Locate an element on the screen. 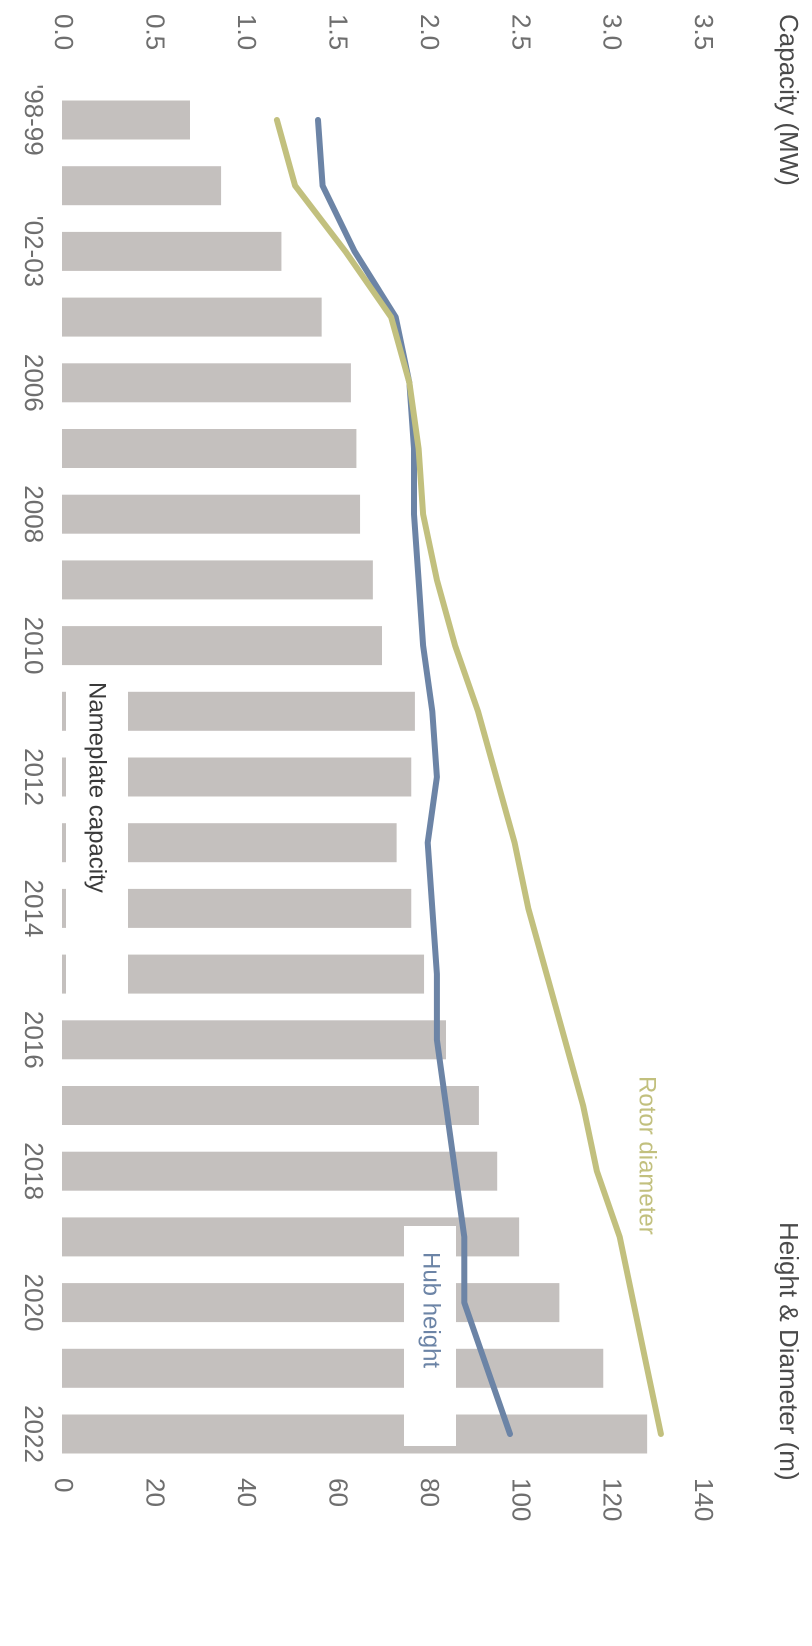 Image resolution: width=812 pixels, height=1646 pixels. category-tick-label: '02-03 is located at coordinates (34, 251).